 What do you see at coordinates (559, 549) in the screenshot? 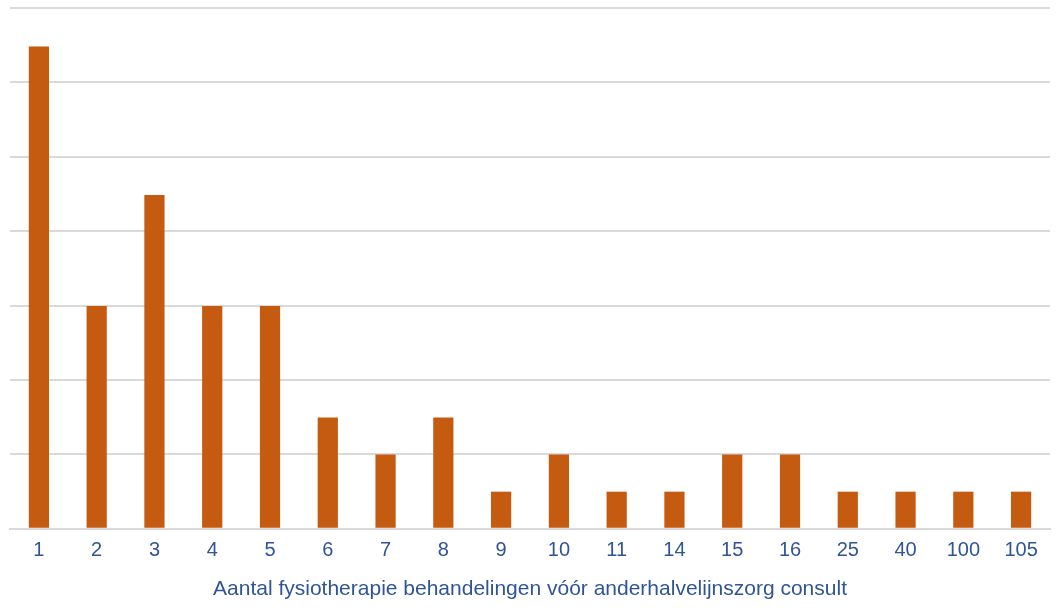
I see `x-tick-label: 10` at bounding box center [559, 549].